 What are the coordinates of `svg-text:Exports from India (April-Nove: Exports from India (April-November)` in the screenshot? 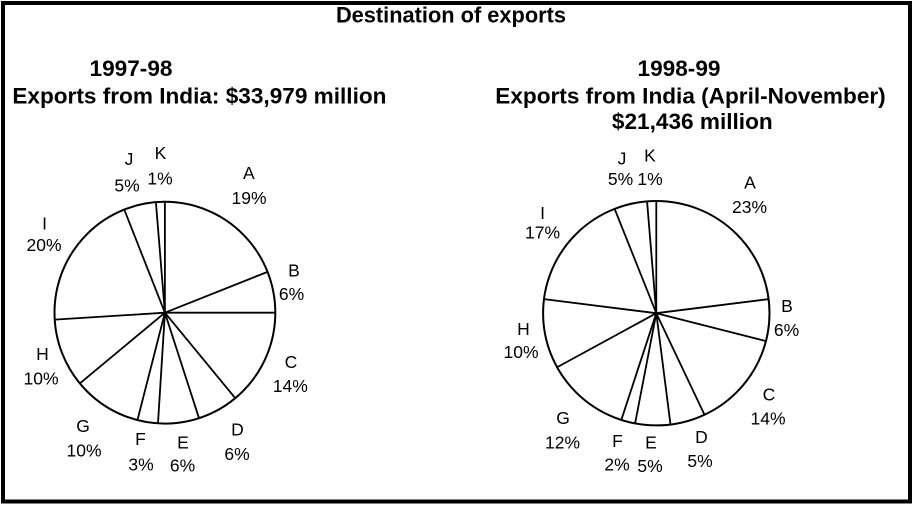 It's located at (690, 96).